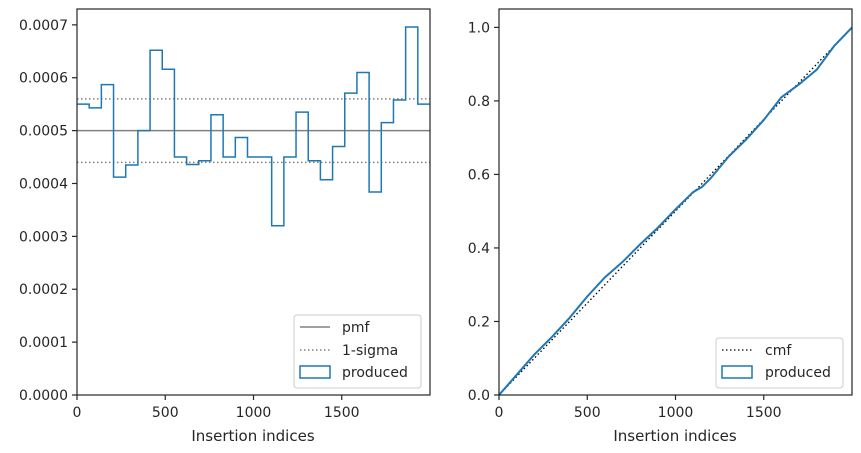  I want to click on legend: cmf produced, so click(779, 363).